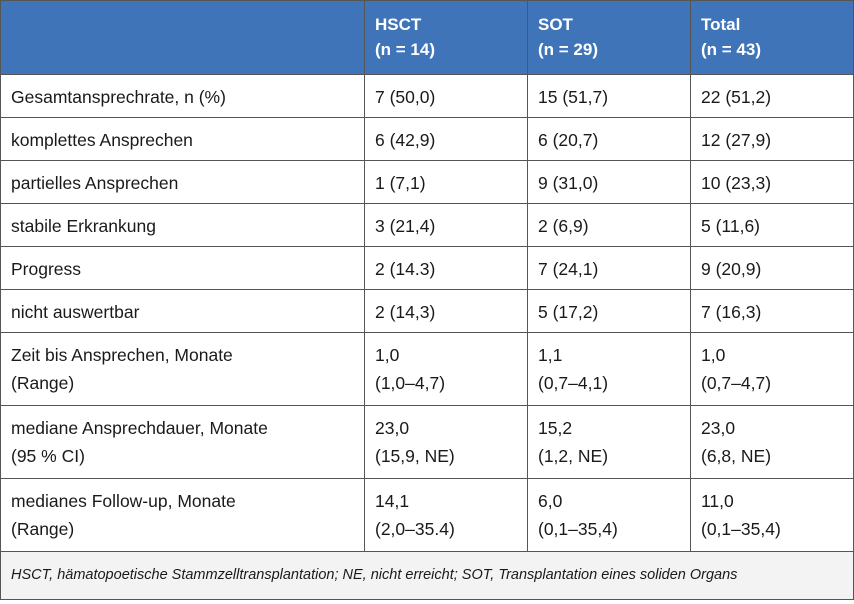  I want to click on header-cell-sot: SOT (n = 29), so click(609, 37).